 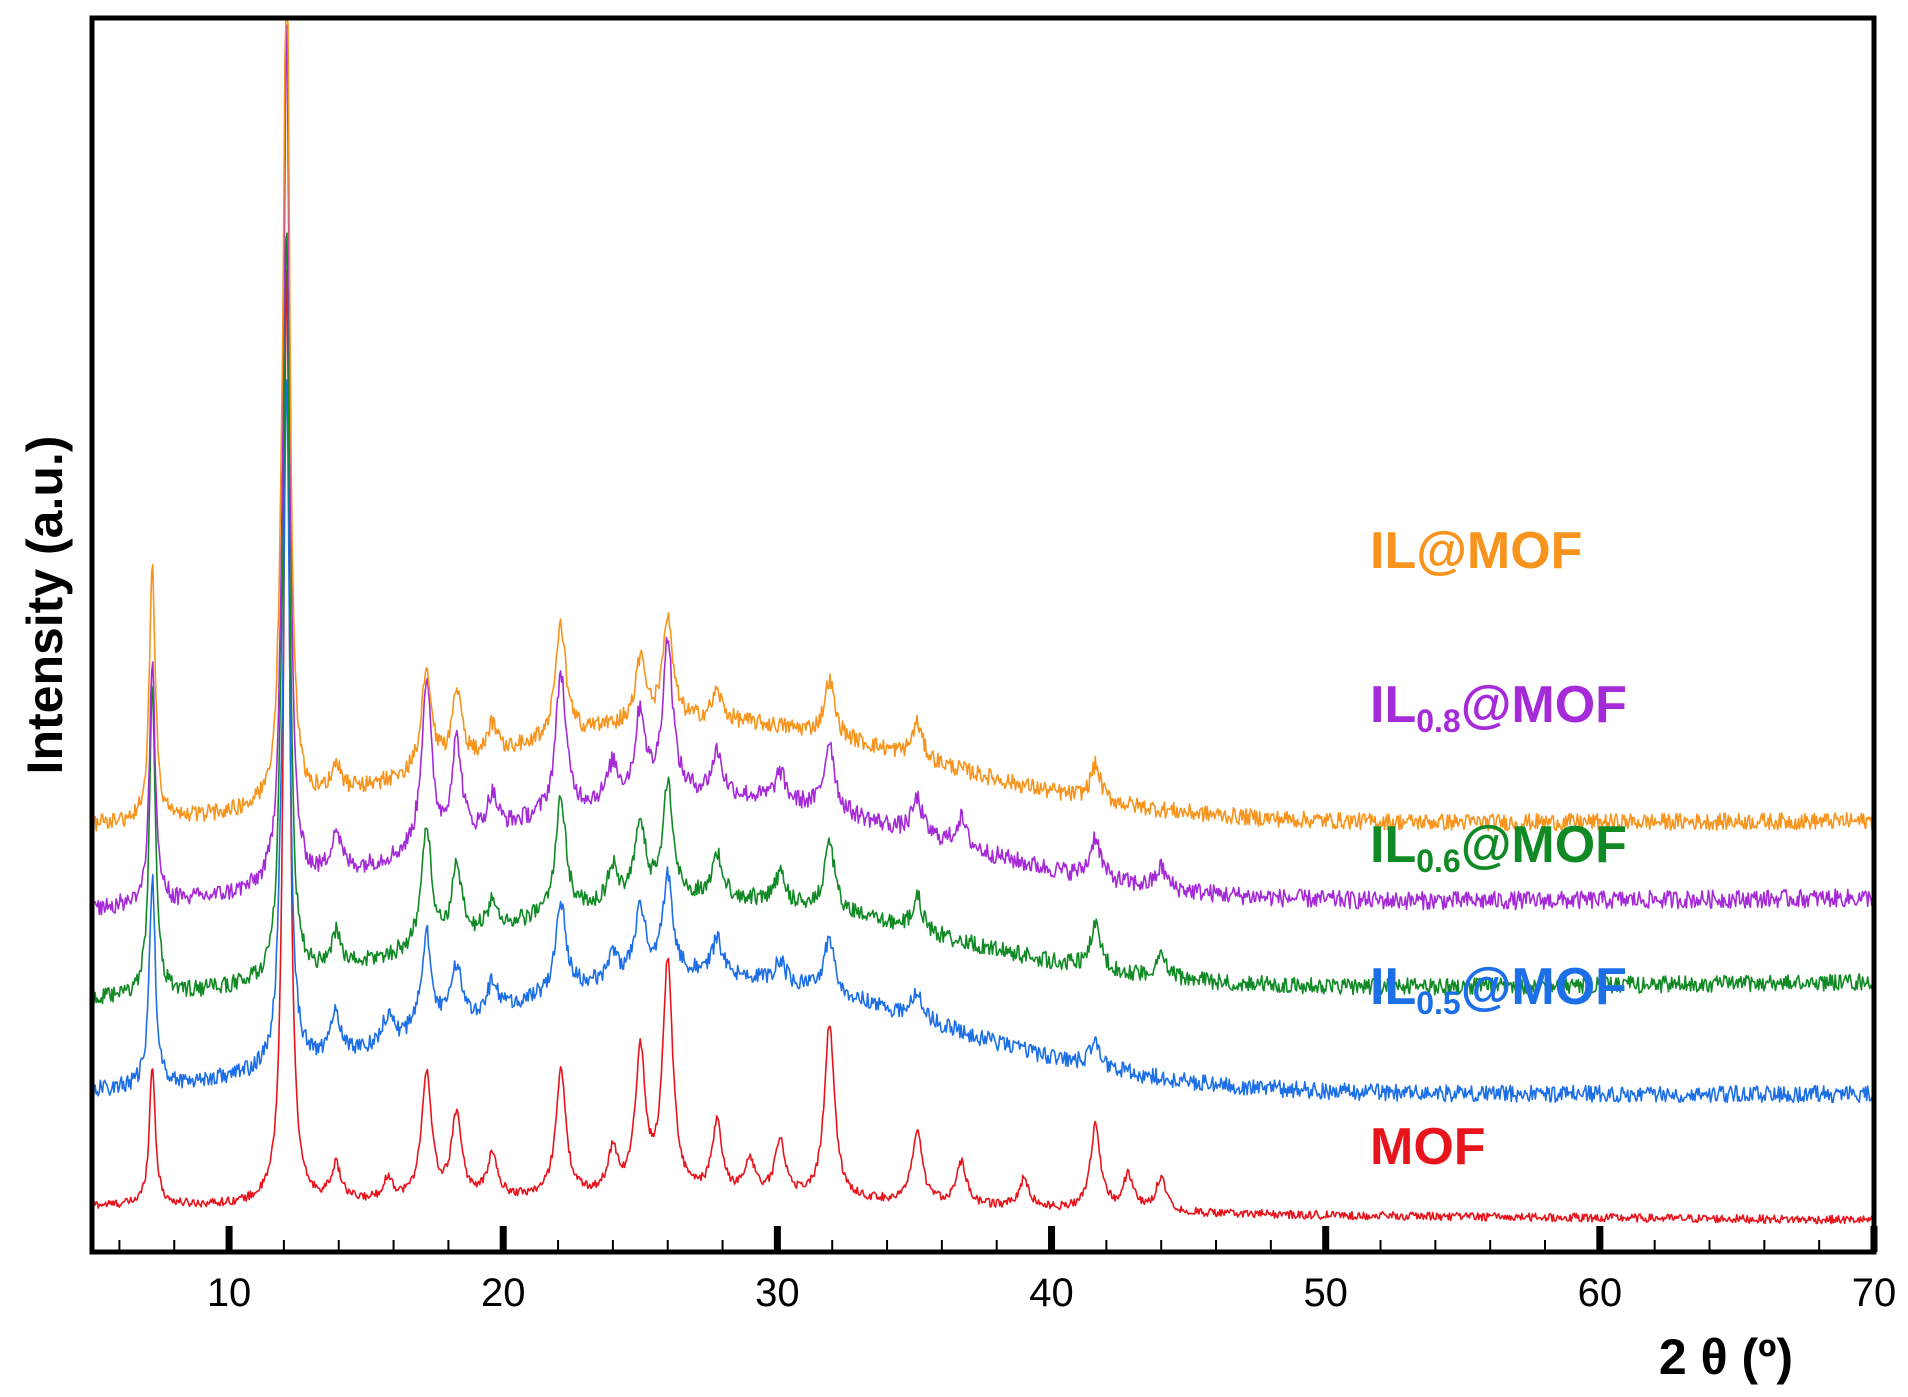 I want to click on x-tick-label: 60, so click(x=1600, y=1293).